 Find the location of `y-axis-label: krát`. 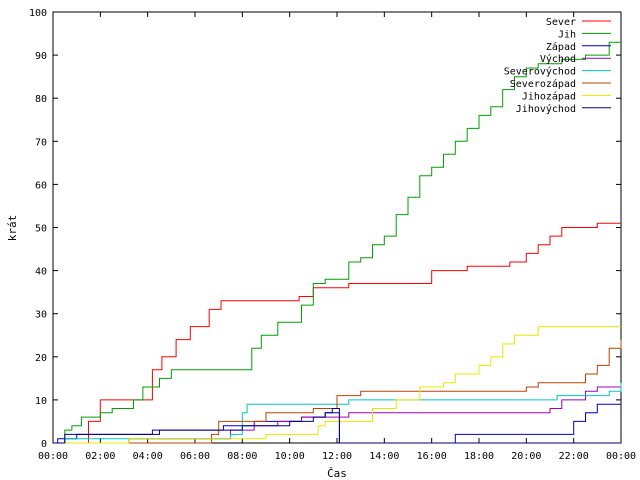

y-axis-label: krát is located at coordinates (12, 228).